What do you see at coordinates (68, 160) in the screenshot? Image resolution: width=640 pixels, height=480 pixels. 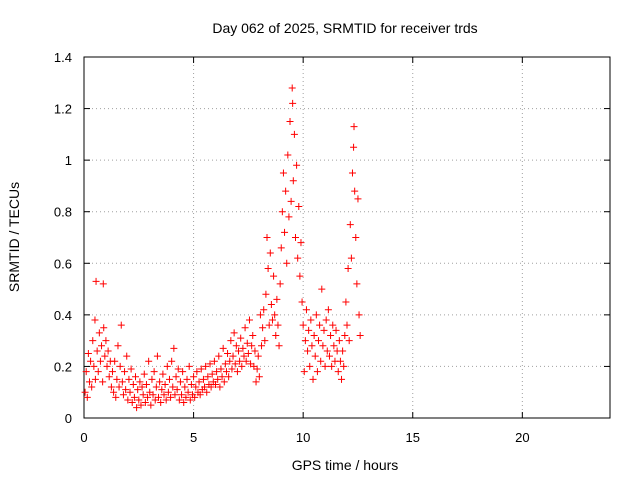 I see `y-tick-label: 1` at bounding box center [68, 160].